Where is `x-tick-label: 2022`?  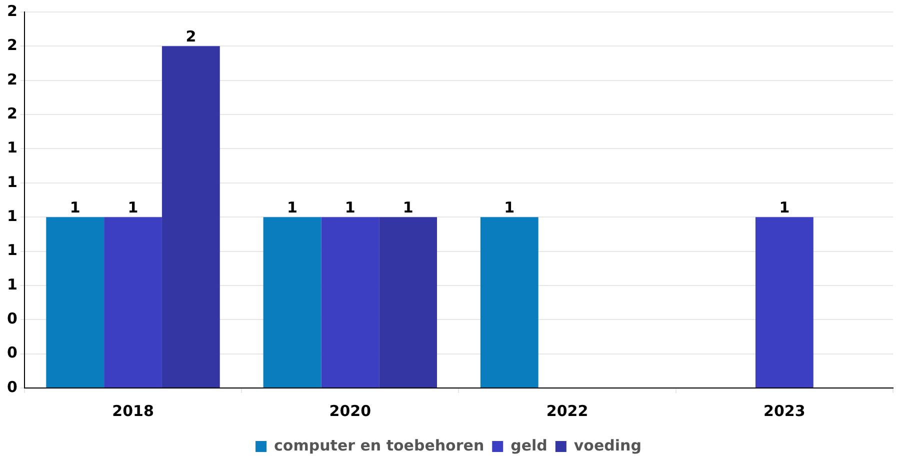 x-tick-label: 2022 is located at coordinates (567, 411).